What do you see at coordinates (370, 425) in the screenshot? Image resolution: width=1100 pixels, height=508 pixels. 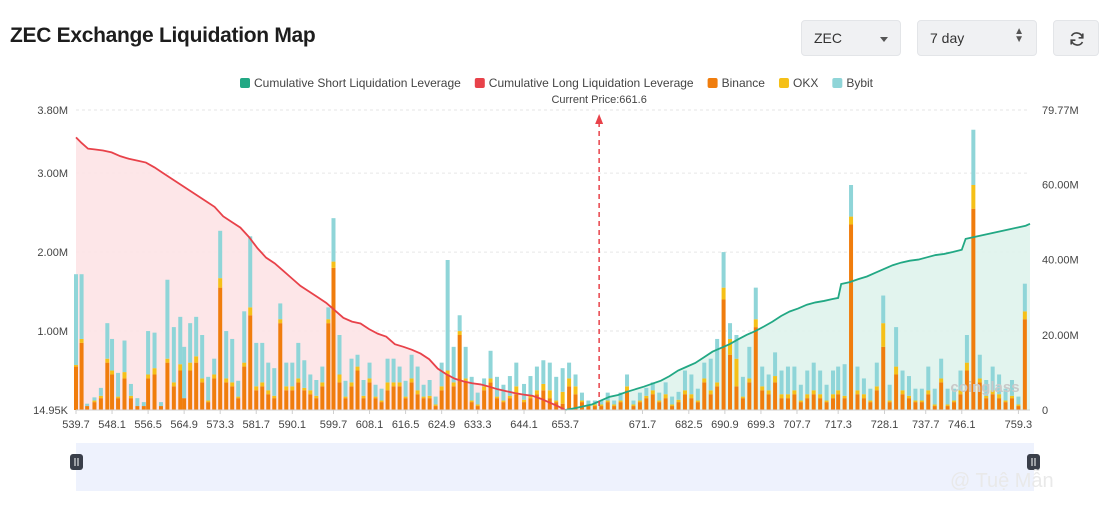 I see `x-tick-label: 608.1` at bounding box center [370, 425].